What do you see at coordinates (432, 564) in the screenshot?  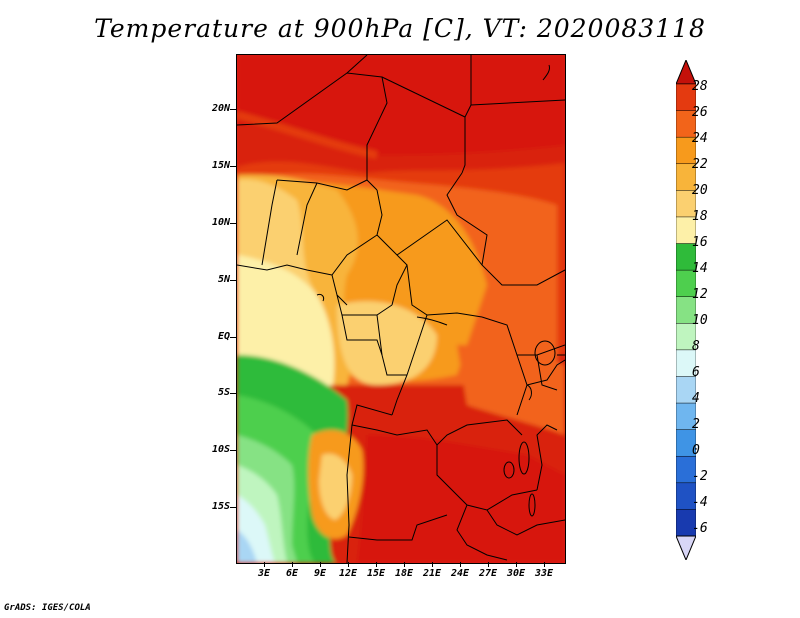 I see `x-tick-21e` at bounding box center [432, 564].